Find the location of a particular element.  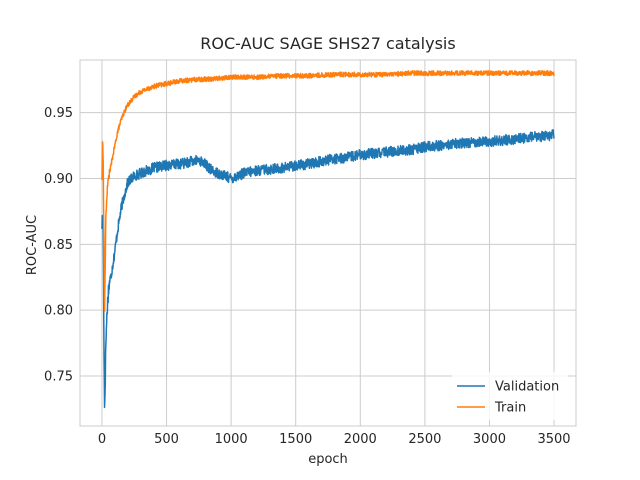

legend-label: Train is located at coordinates (510, 408).